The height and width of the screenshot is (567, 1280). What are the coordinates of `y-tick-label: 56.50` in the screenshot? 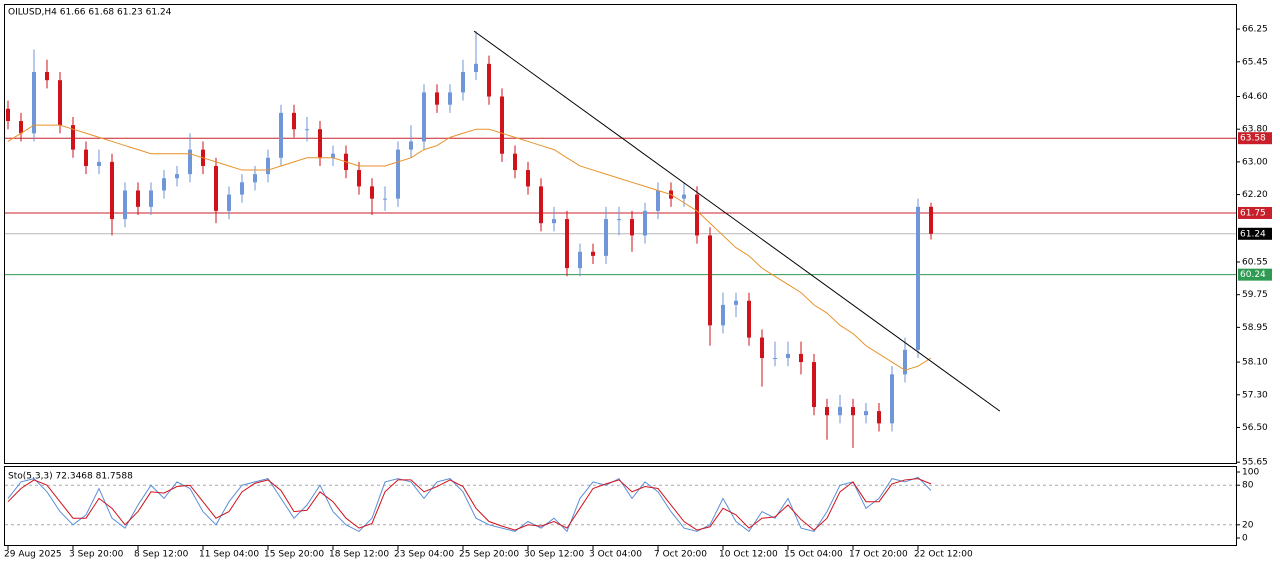 It's located at (1255, 428).